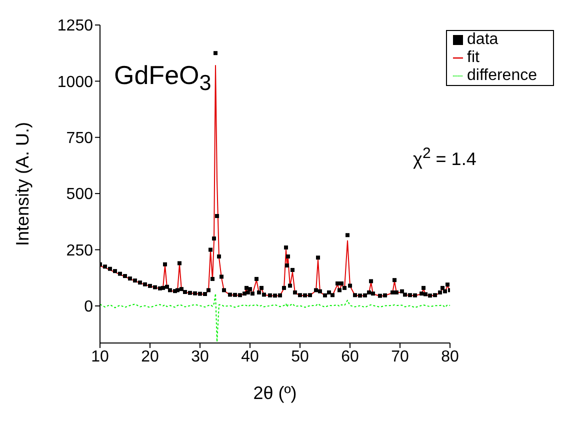  I want to click on x-tick-label: 40, so click(250, 357).